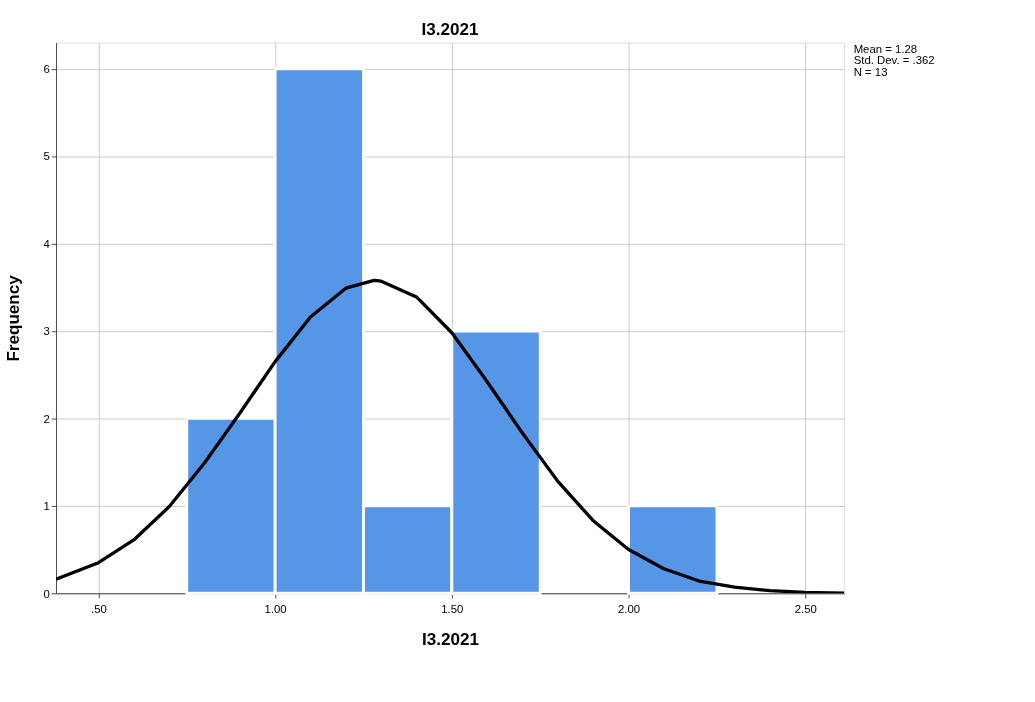 This screenshot has width=1035, height=702. What do you see at coordinates (46, 593) in the screenshot?
I see `y-tick-label: 0` at bounding box center [46, 593].